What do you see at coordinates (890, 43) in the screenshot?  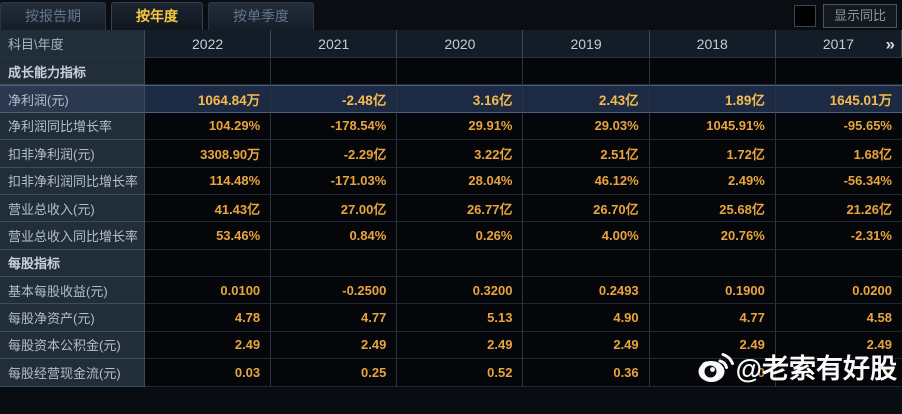 I see `more-columns-icon: »` at bounding box center [890, 43].